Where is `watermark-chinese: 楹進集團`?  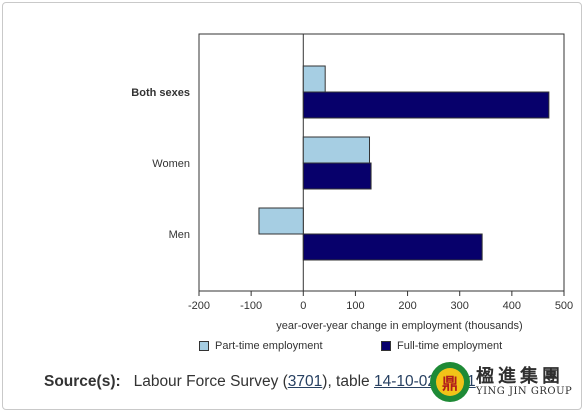
watermark-chinese: 楹進集團 is located at coordinates (520, 376).